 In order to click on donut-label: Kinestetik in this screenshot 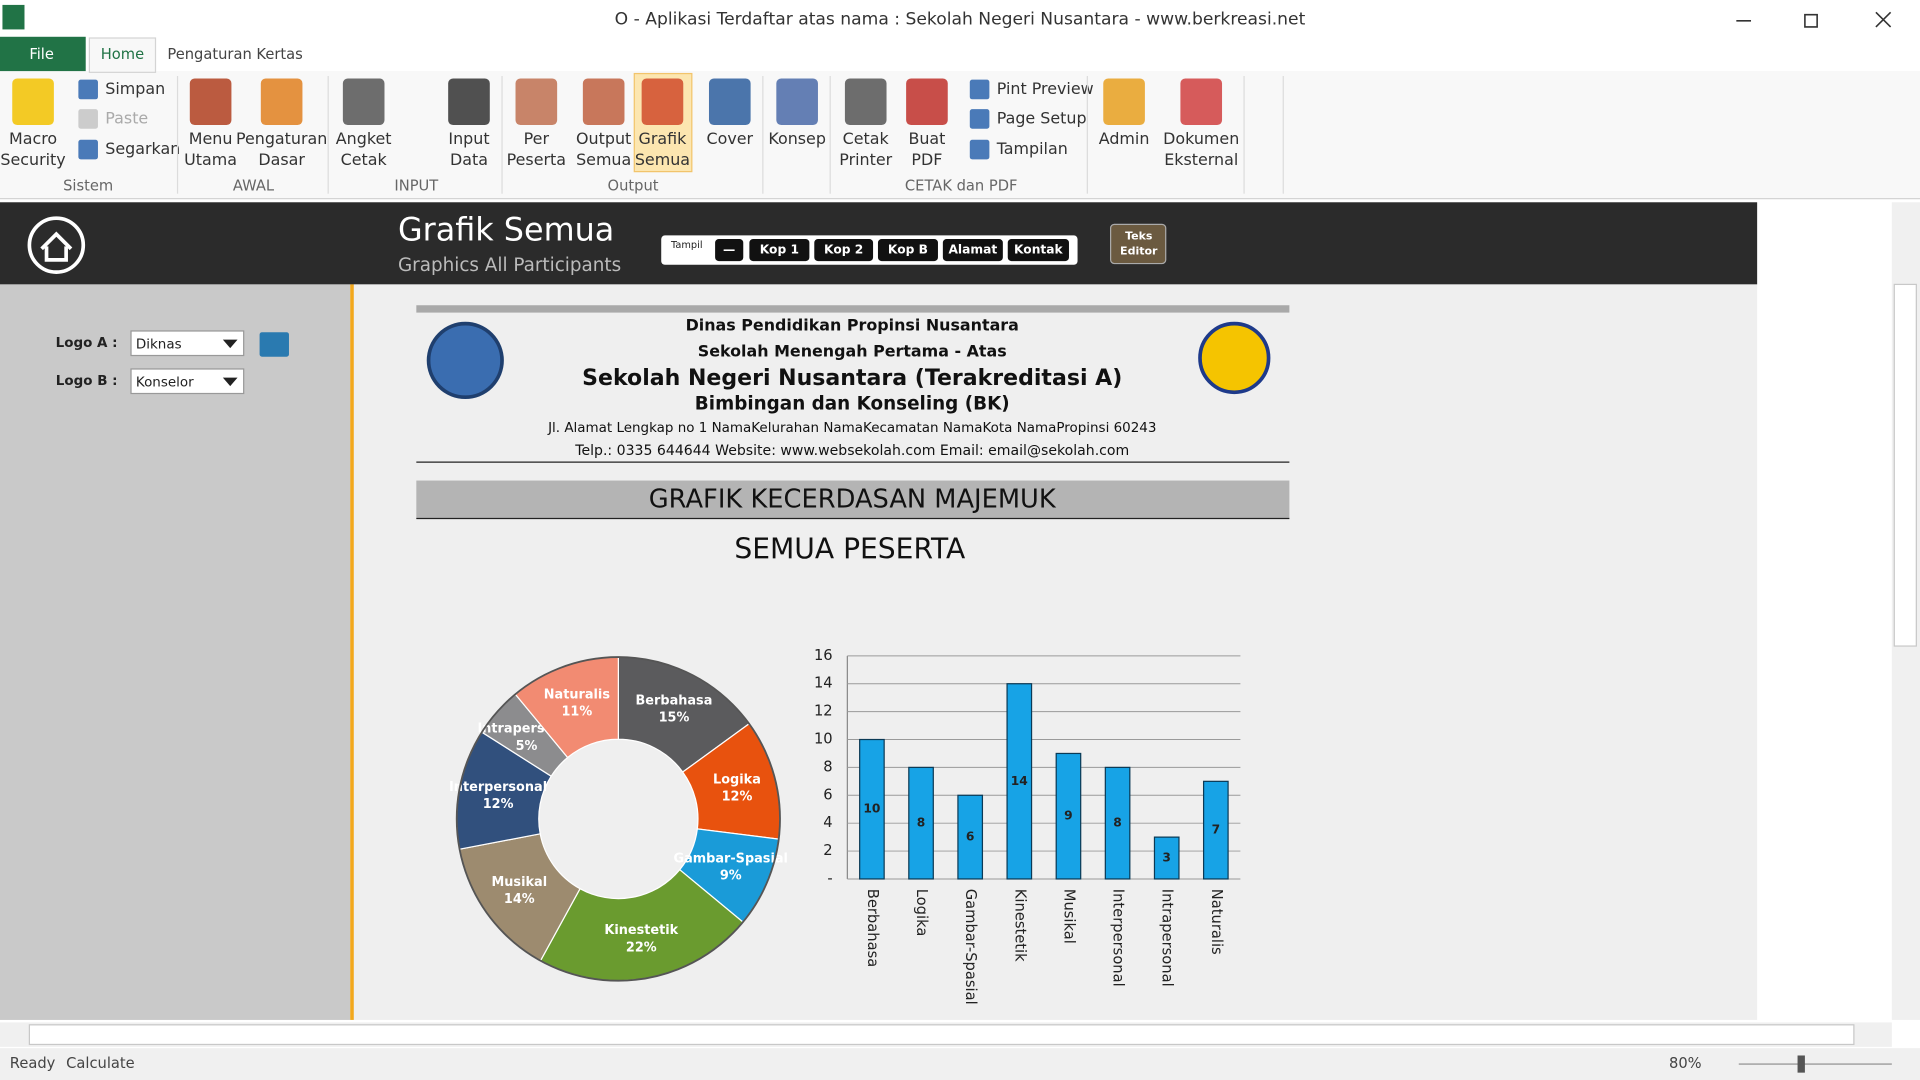, I will do `click(641, 930)`.